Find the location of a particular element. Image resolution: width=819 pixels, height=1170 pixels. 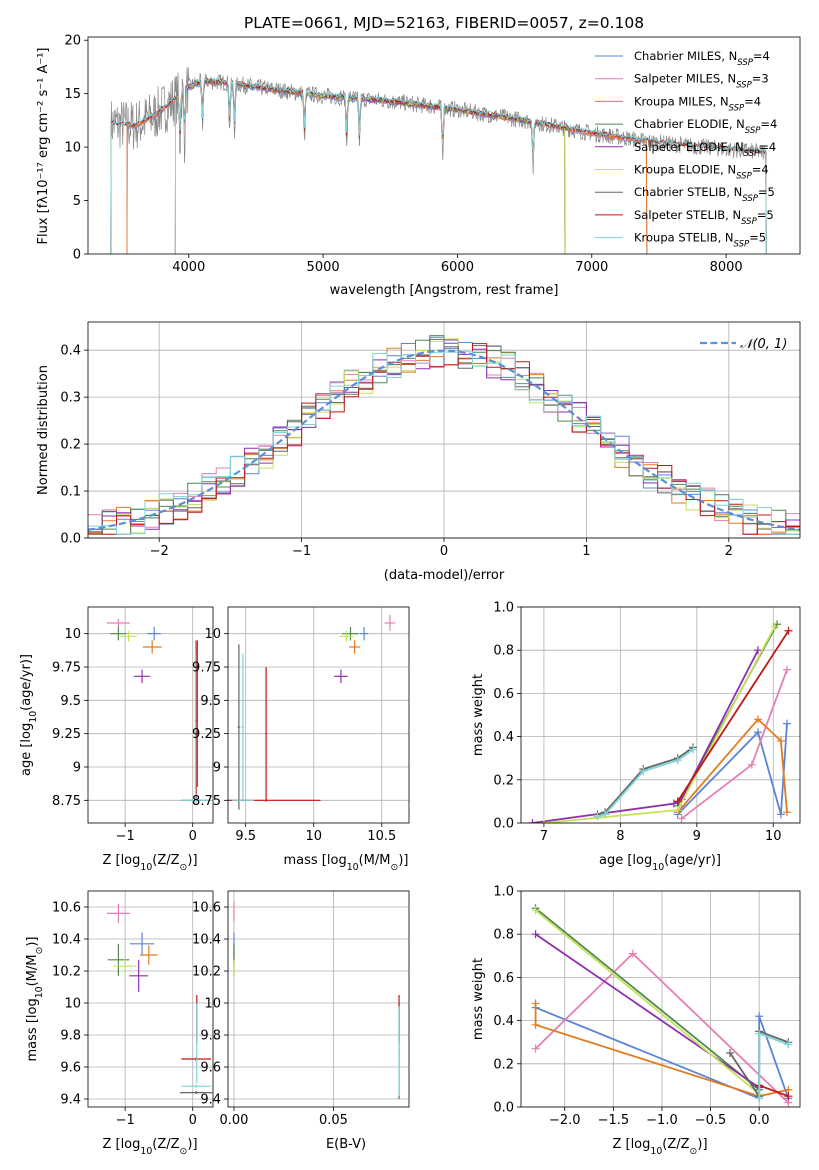

y-axis-label: mass [log10(M/M⊙)] is located at coordinates (35, 999).